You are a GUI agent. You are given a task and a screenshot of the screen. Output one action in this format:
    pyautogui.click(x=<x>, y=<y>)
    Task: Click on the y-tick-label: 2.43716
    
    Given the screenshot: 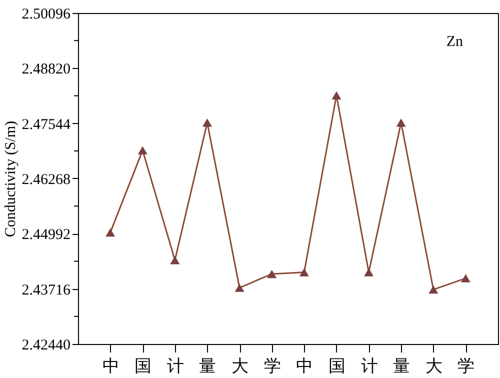 What is the action you would take?
    pyautogui.click(x=46, y=290)
    